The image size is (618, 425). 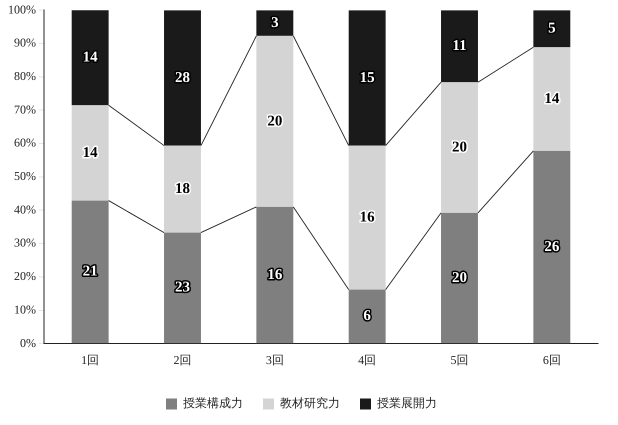 What do you see at coordinates (25, 309) in the screenshot?
I see `y-tick-label: 10%` at bounding box center [25, 309].